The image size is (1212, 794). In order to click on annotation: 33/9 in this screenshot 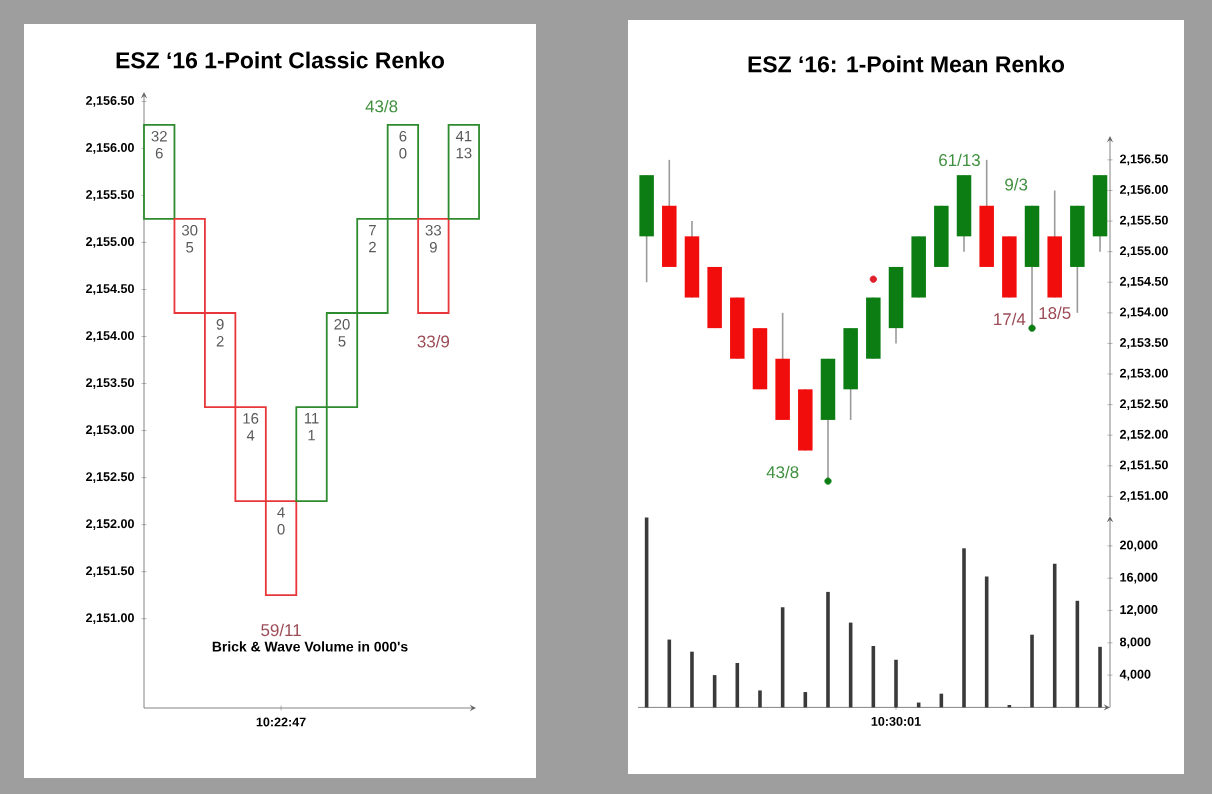, I will do `click(433, 341)`.